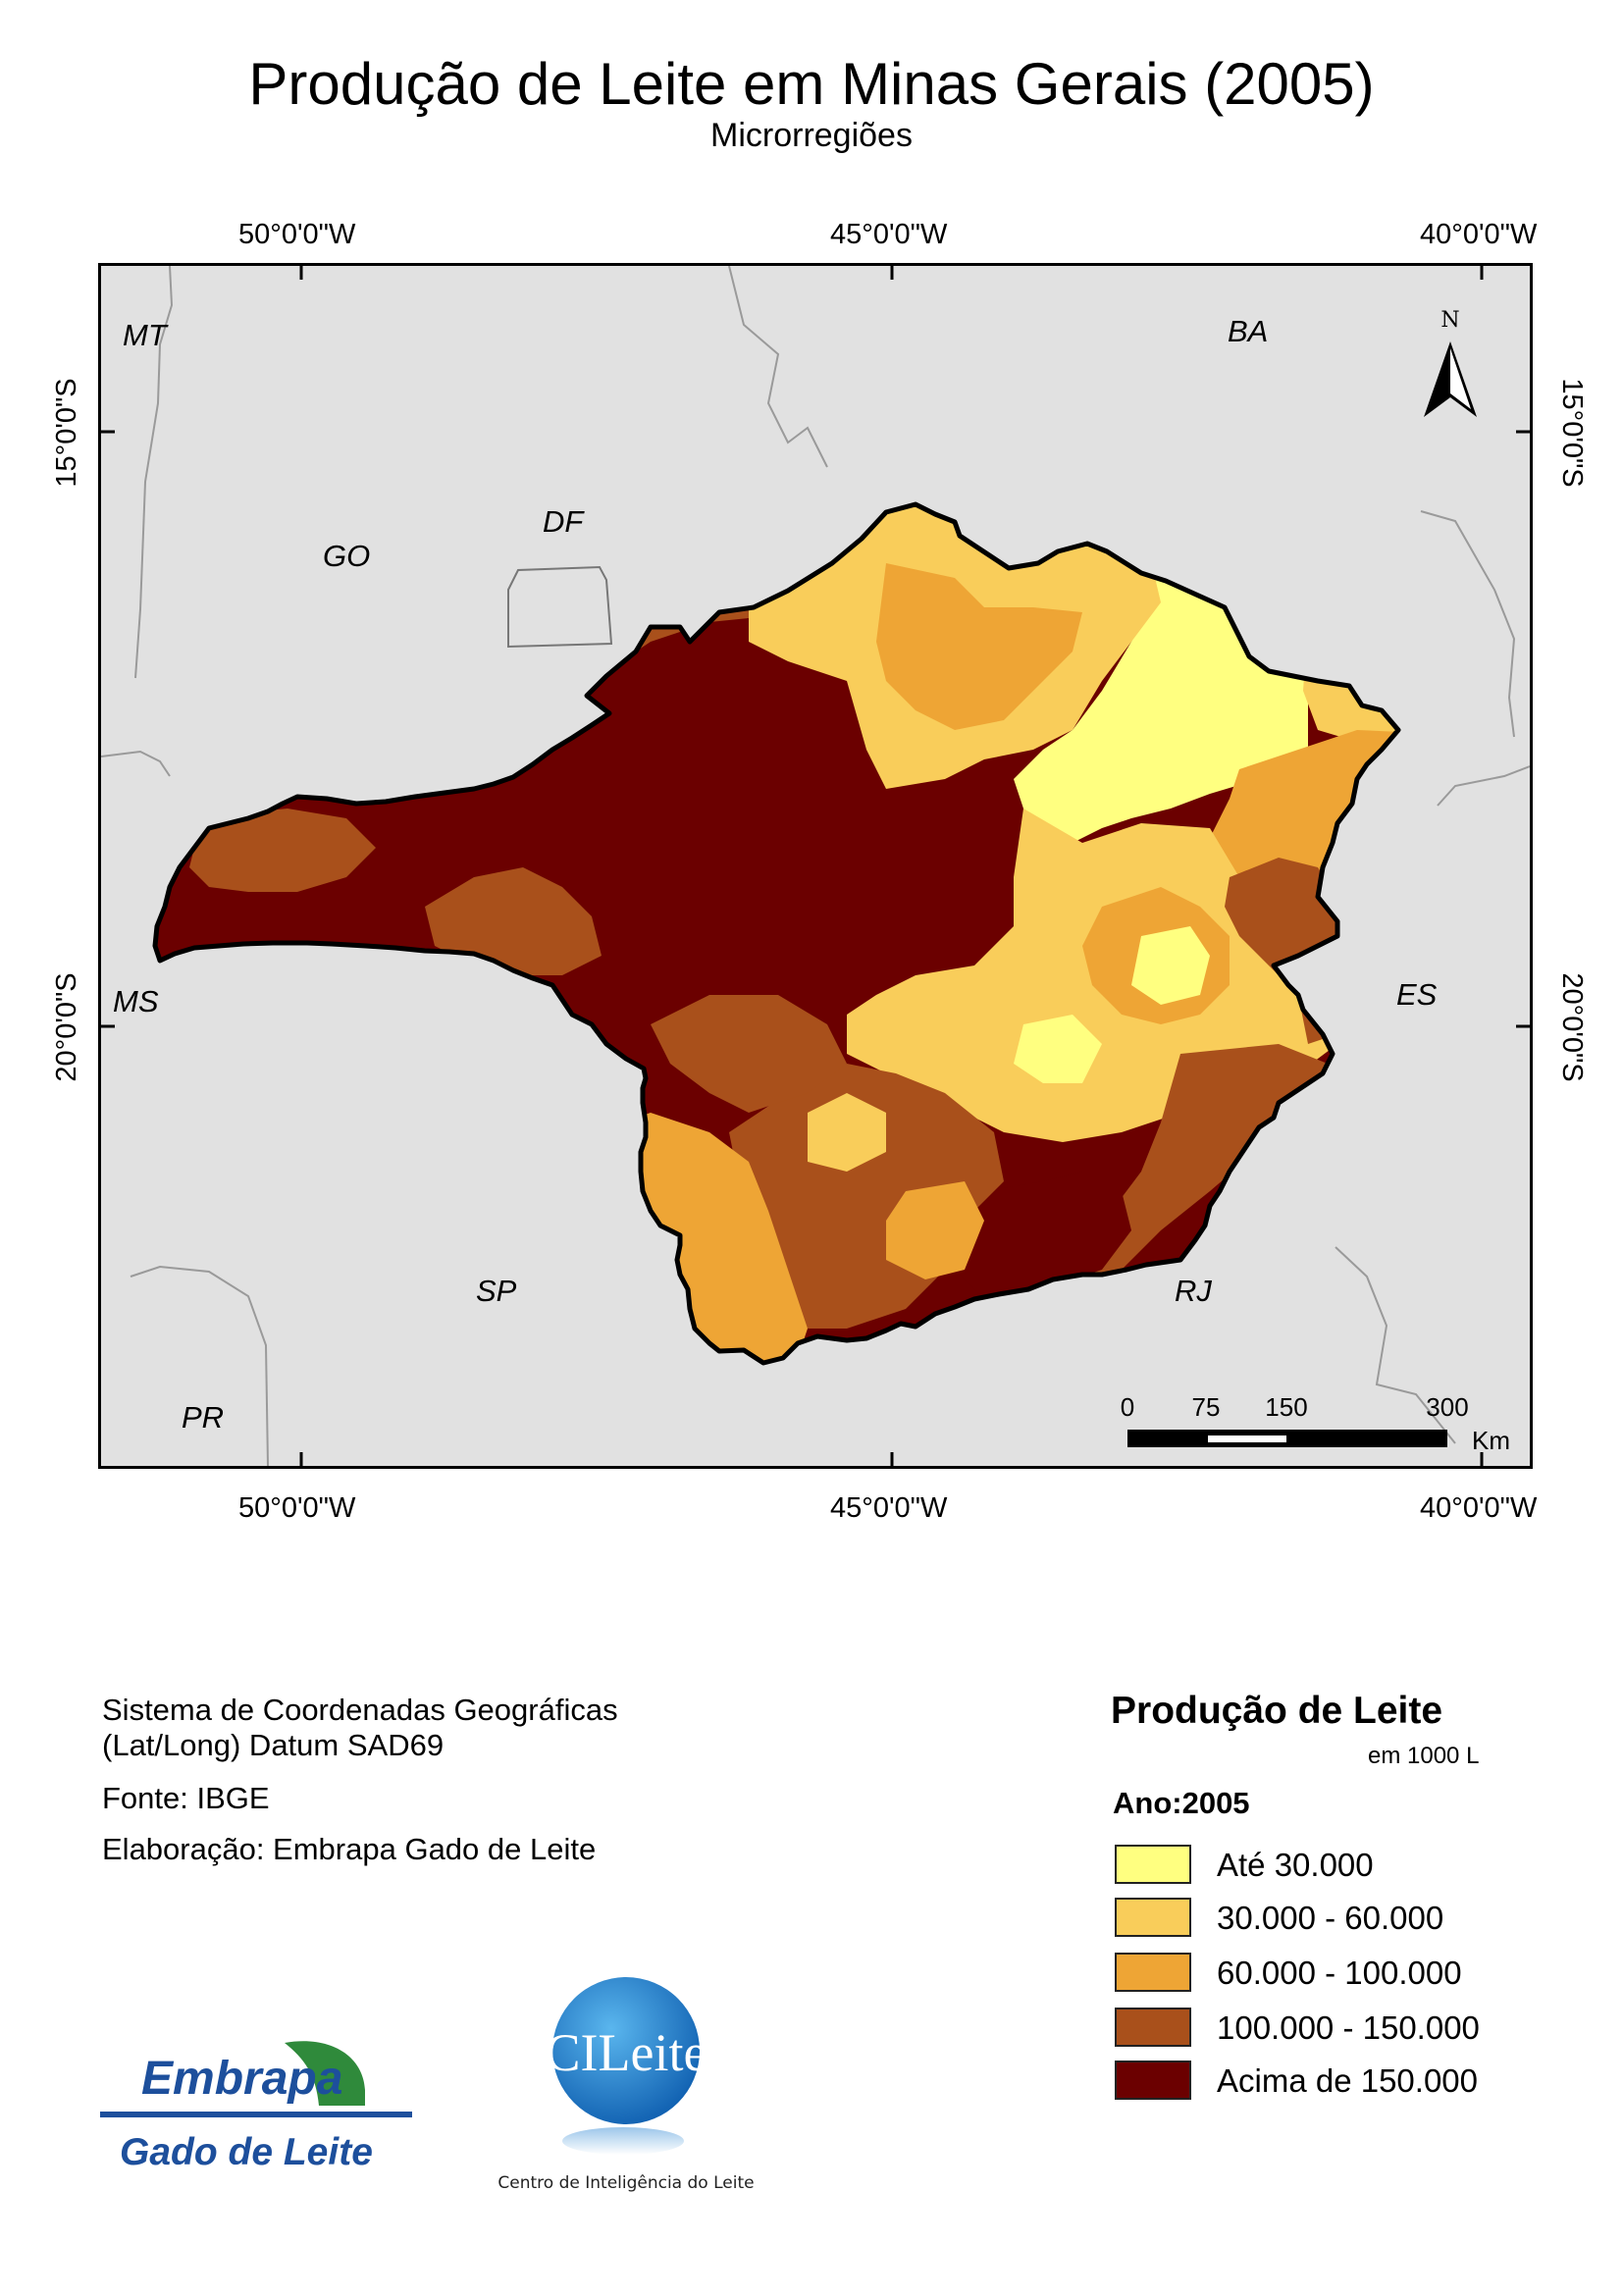 This screenshot has width=1623, height=2296. I want to click on scale-bar: 0 75 150 300 Km, so click(1315, 1423).